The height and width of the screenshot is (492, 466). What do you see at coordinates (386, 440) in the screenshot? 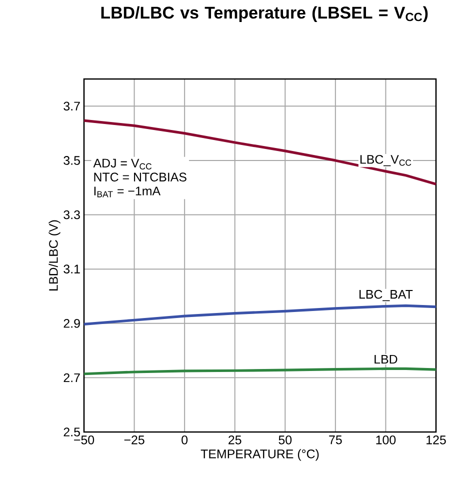
I see `x-tick-label: 100` at bounding box center [386, 440].